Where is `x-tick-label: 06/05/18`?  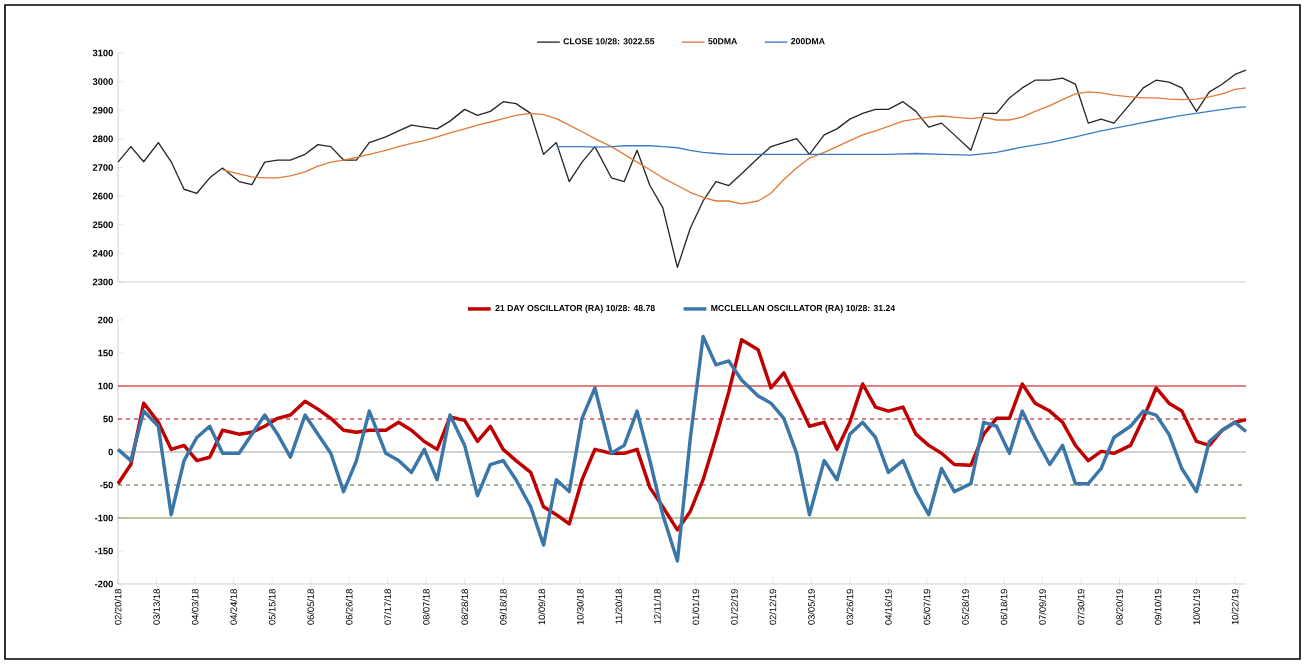
x-tick-label: 06/05/18 is located at coordinates (311, 607).